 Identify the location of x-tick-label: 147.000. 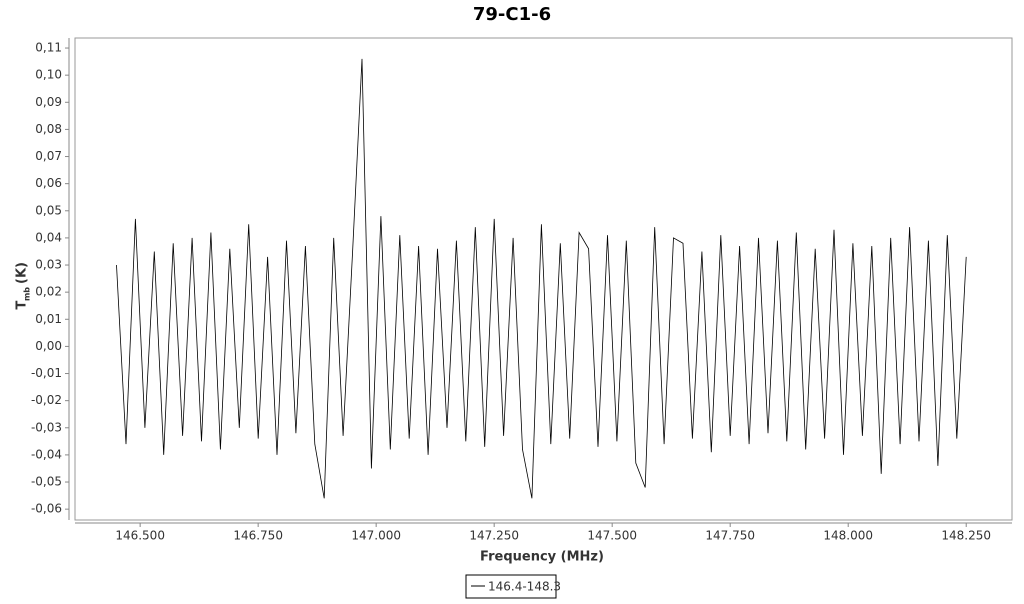
(376, 536).